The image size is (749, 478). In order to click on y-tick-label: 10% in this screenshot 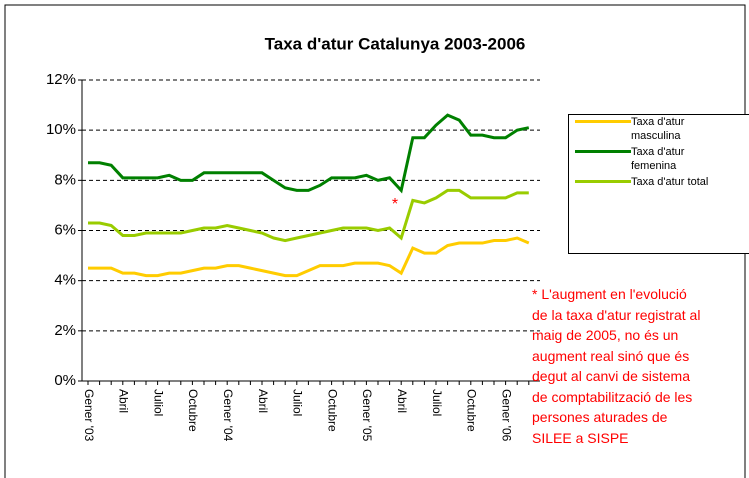, I will do `click(61, 129)`.